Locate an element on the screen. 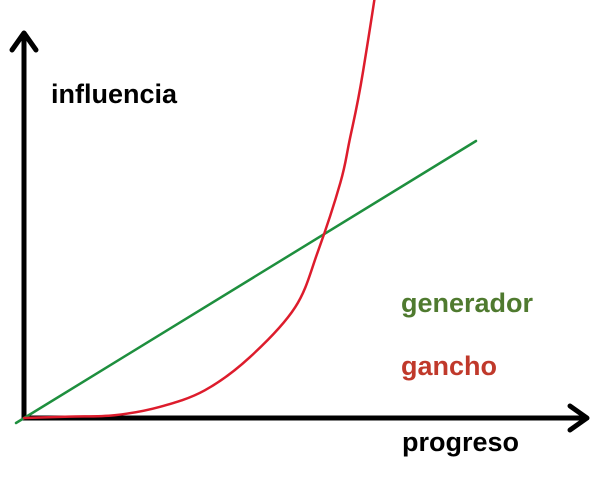 This screenshot has height=484, width=616. y-axis-label: influencia is located at coordinates (114, 94).